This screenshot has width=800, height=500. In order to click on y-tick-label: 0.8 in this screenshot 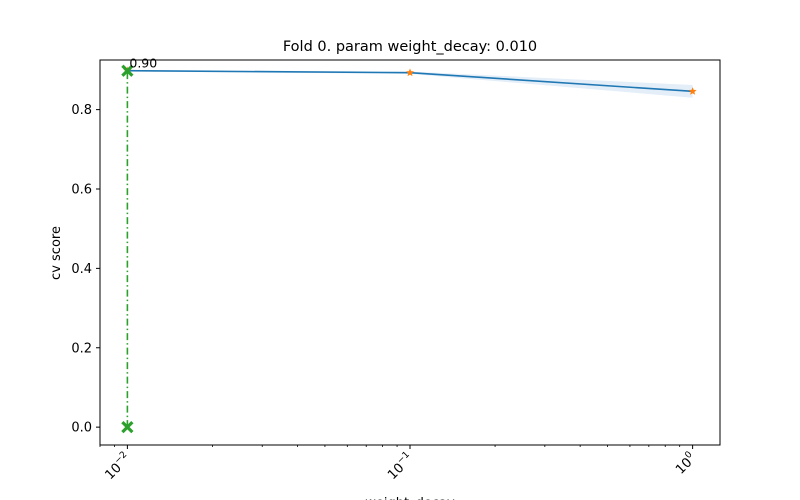, I will do `click(81, 110)`.